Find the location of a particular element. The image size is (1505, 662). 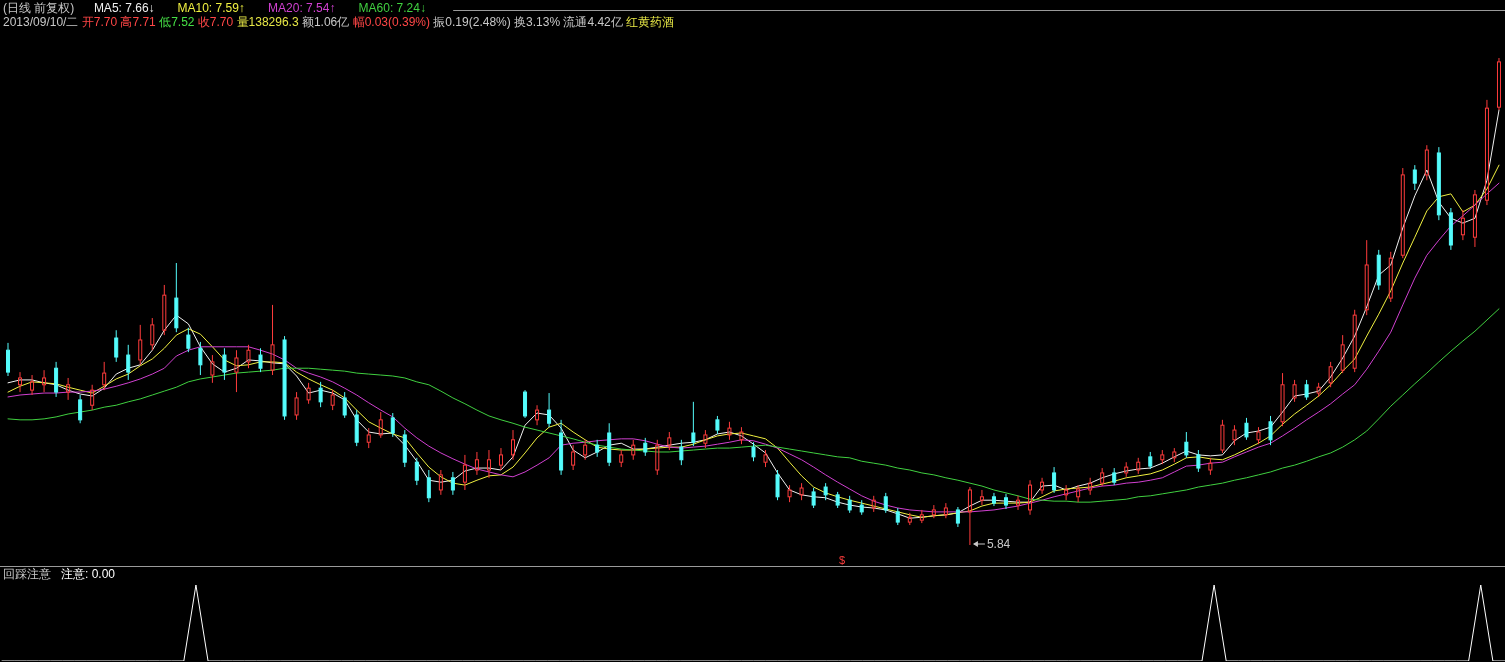

text: MA10: 7.59↑ is located at coordinates (211, 8).